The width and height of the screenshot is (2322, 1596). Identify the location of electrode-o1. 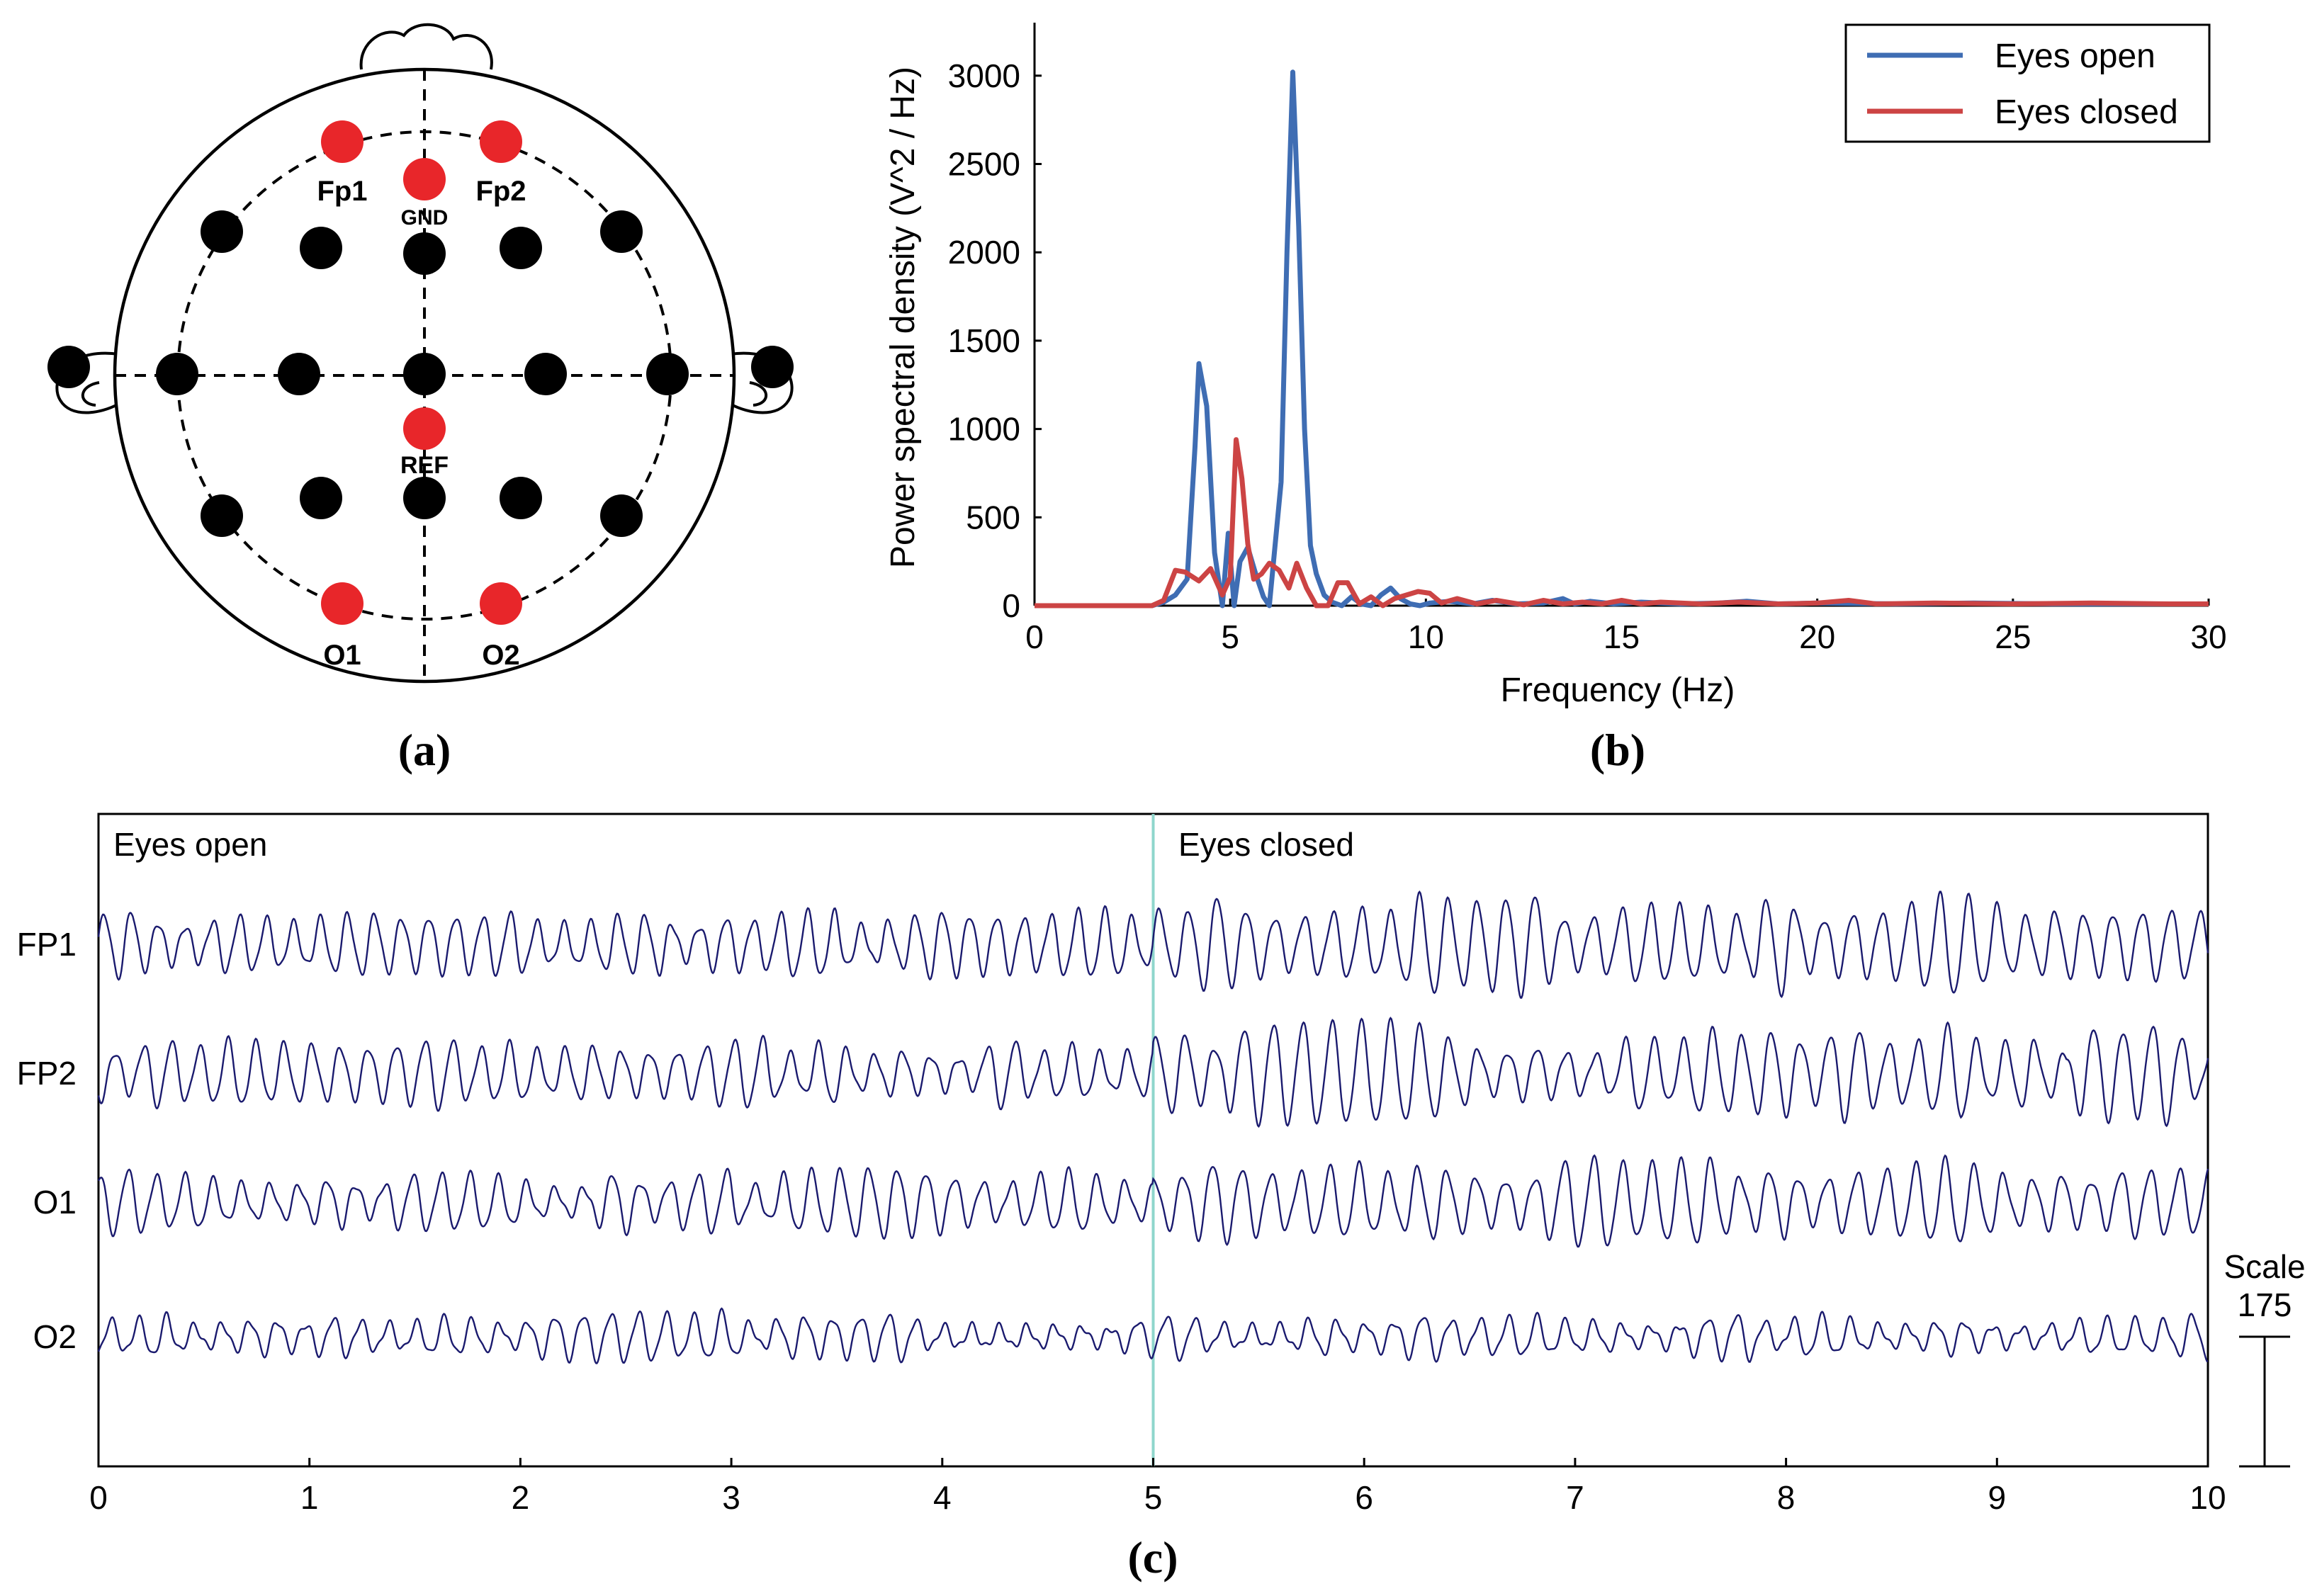
(342, 603).